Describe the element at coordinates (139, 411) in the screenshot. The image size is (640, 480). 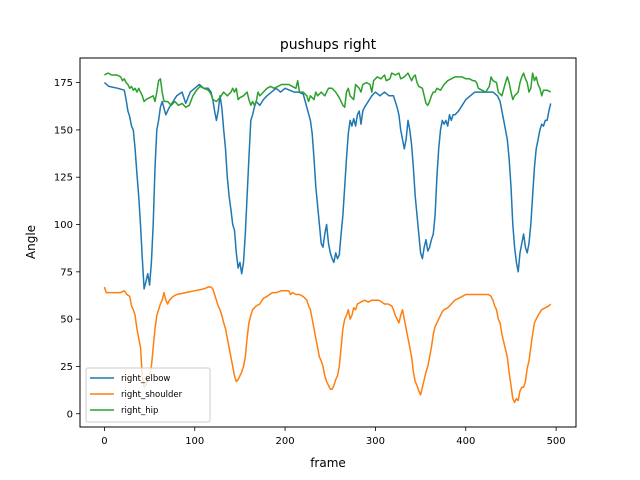
I see `legend-label: right_hip` at that location.